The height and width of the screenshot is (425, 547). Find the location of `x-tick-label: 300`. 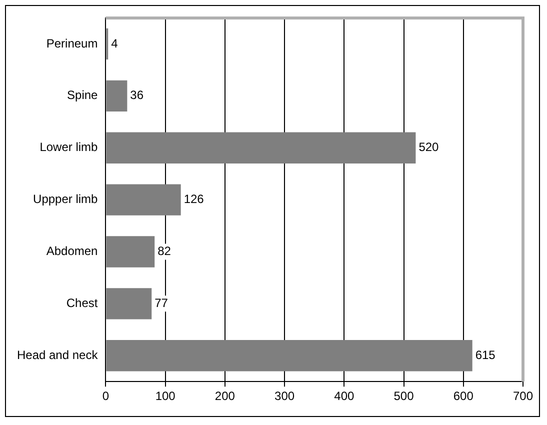

x-tick-label: 300 is located at coordinates (284, 396).